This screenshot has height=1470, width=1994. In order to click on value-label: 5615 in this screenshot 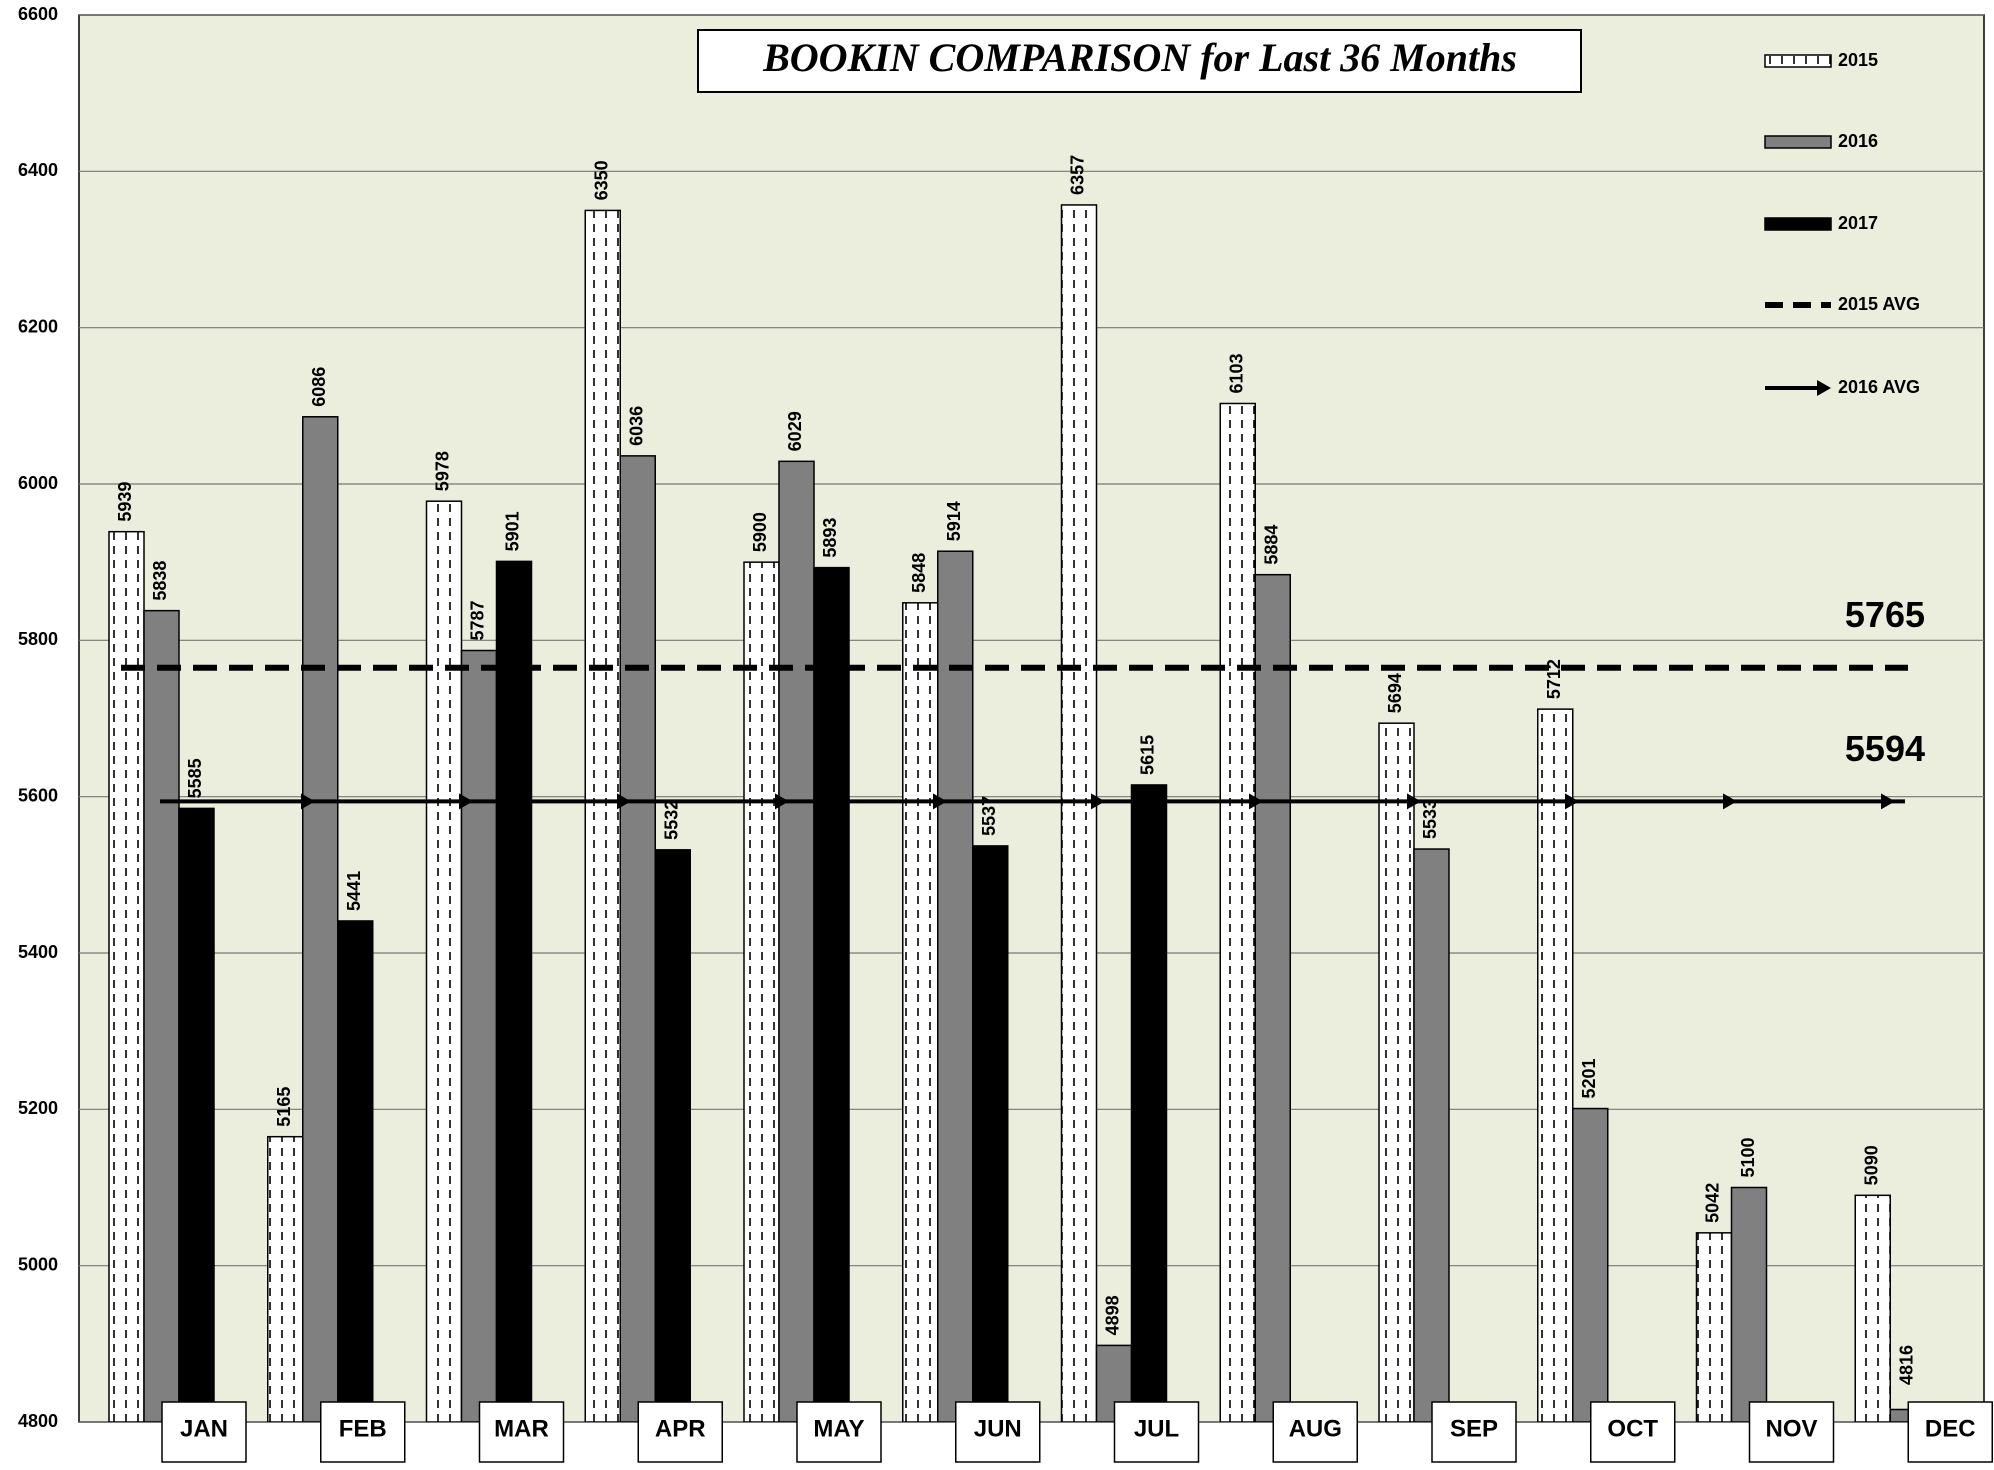, I will do `click(1148, 755)`.